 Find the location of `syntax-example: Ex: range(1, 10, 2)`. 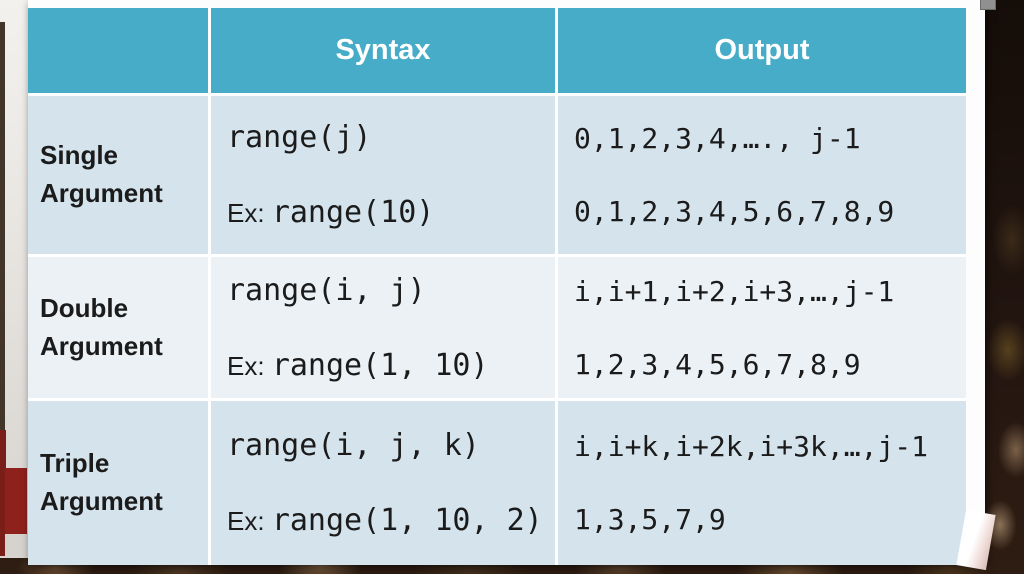

syntax-example: Ex: range(1, 10, 2) is located at coordinates (391, 520).